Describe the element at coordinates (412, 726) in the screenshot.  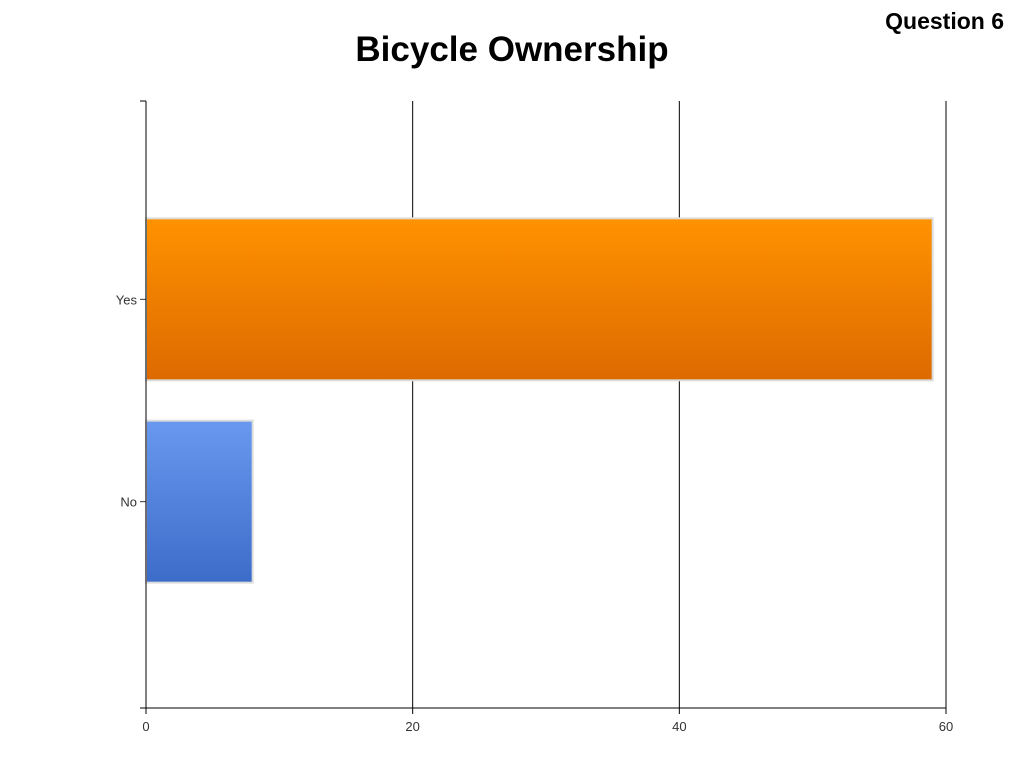
I see `x-tick-label-20: 20` at that location.